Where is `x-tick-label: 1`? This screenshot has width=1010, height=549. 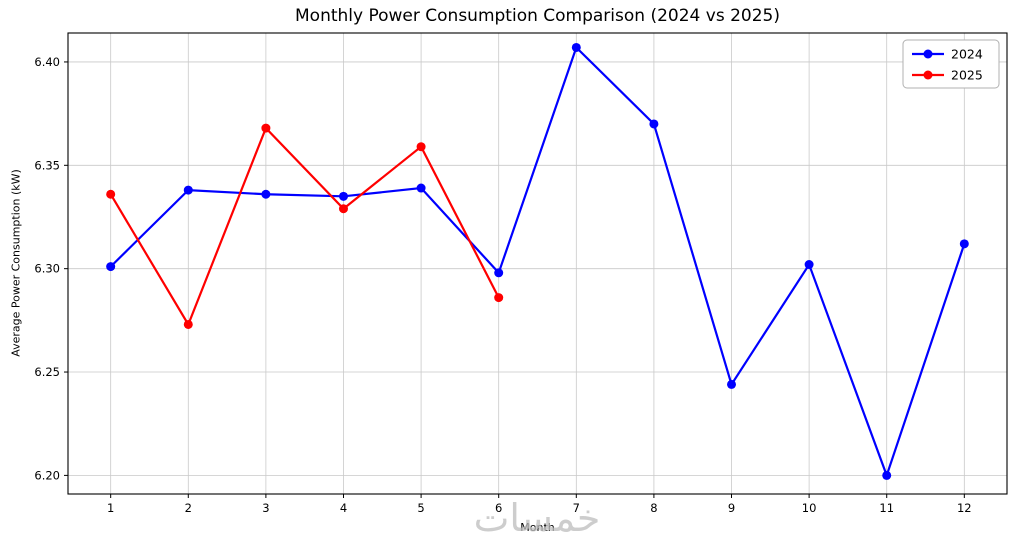
x-tick-label: 1 is located at coordinates (110, 508).